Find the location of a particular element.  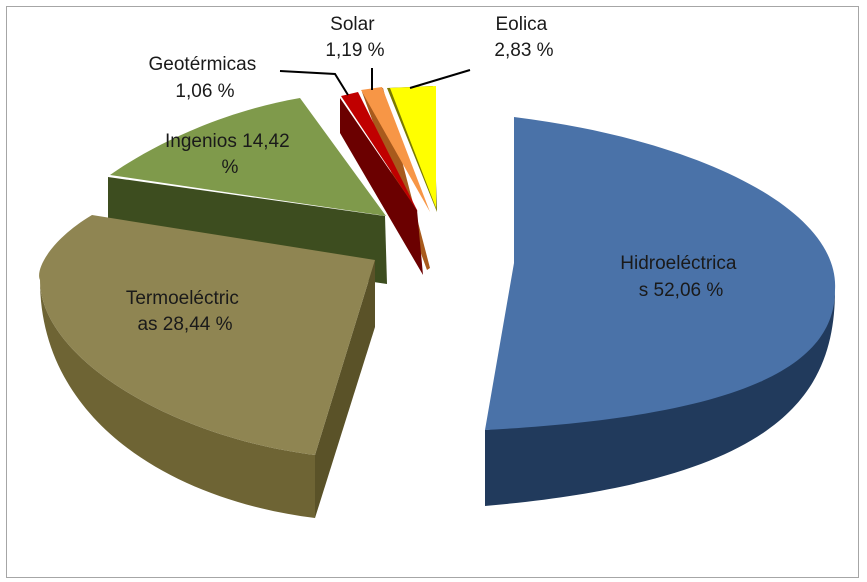

label-geotermicas: Geotérmicas 1,06 % is located at coordinates (205, 78).